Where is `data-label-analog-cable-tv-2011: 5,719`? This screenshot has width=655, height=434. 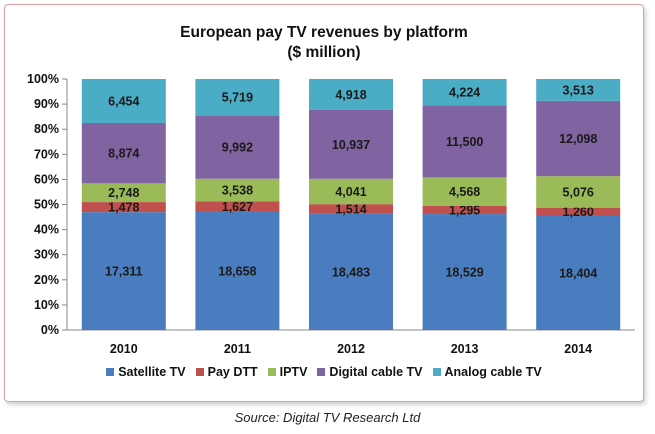
data-label-analog-cable-tv-2011: 5,719 is located at coordinates (237, 98).